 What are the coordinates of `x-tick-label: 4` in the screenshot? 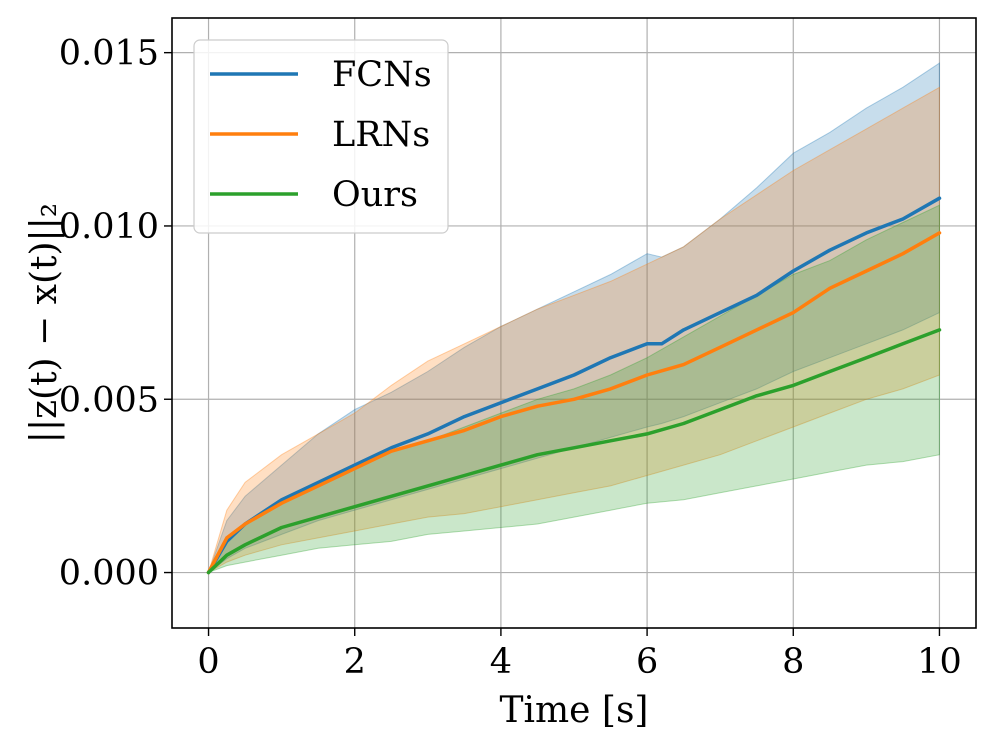 It's located at (501, 662).